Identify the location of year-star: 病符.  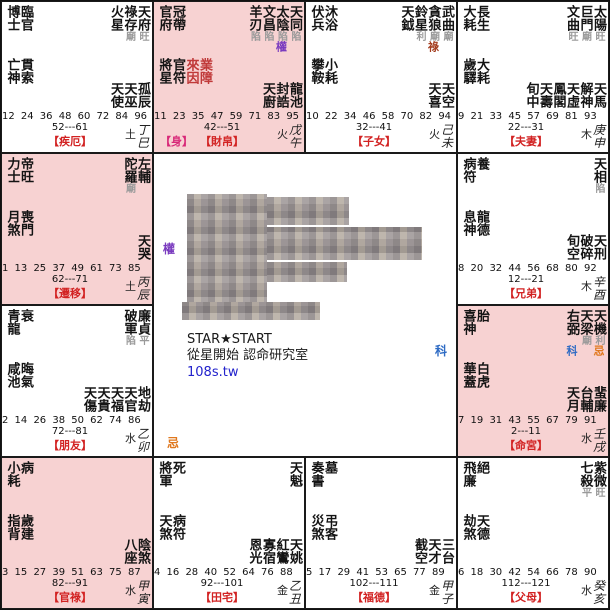
(177, 527).